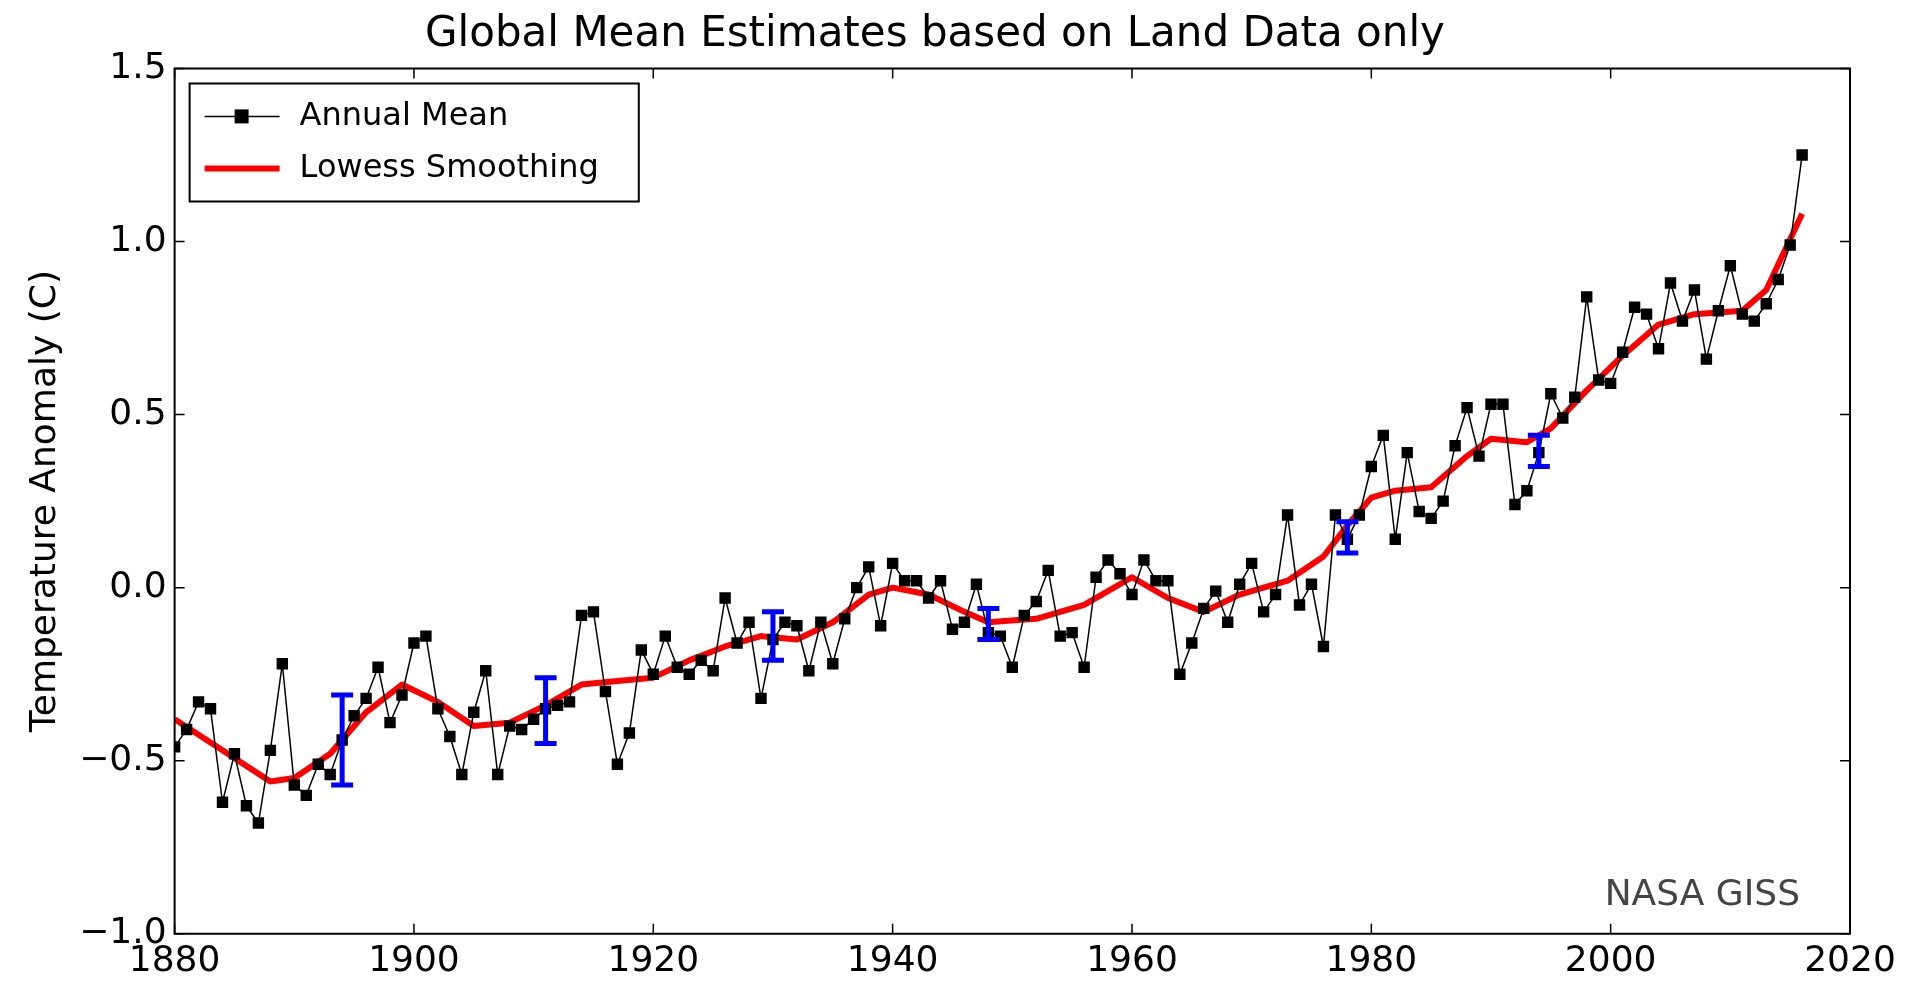 This screenshot has height=999, width=1910. Describe the element at coordinates (1702, 893) in the screenshot. I see `annotation: NASA GISS` at that location.